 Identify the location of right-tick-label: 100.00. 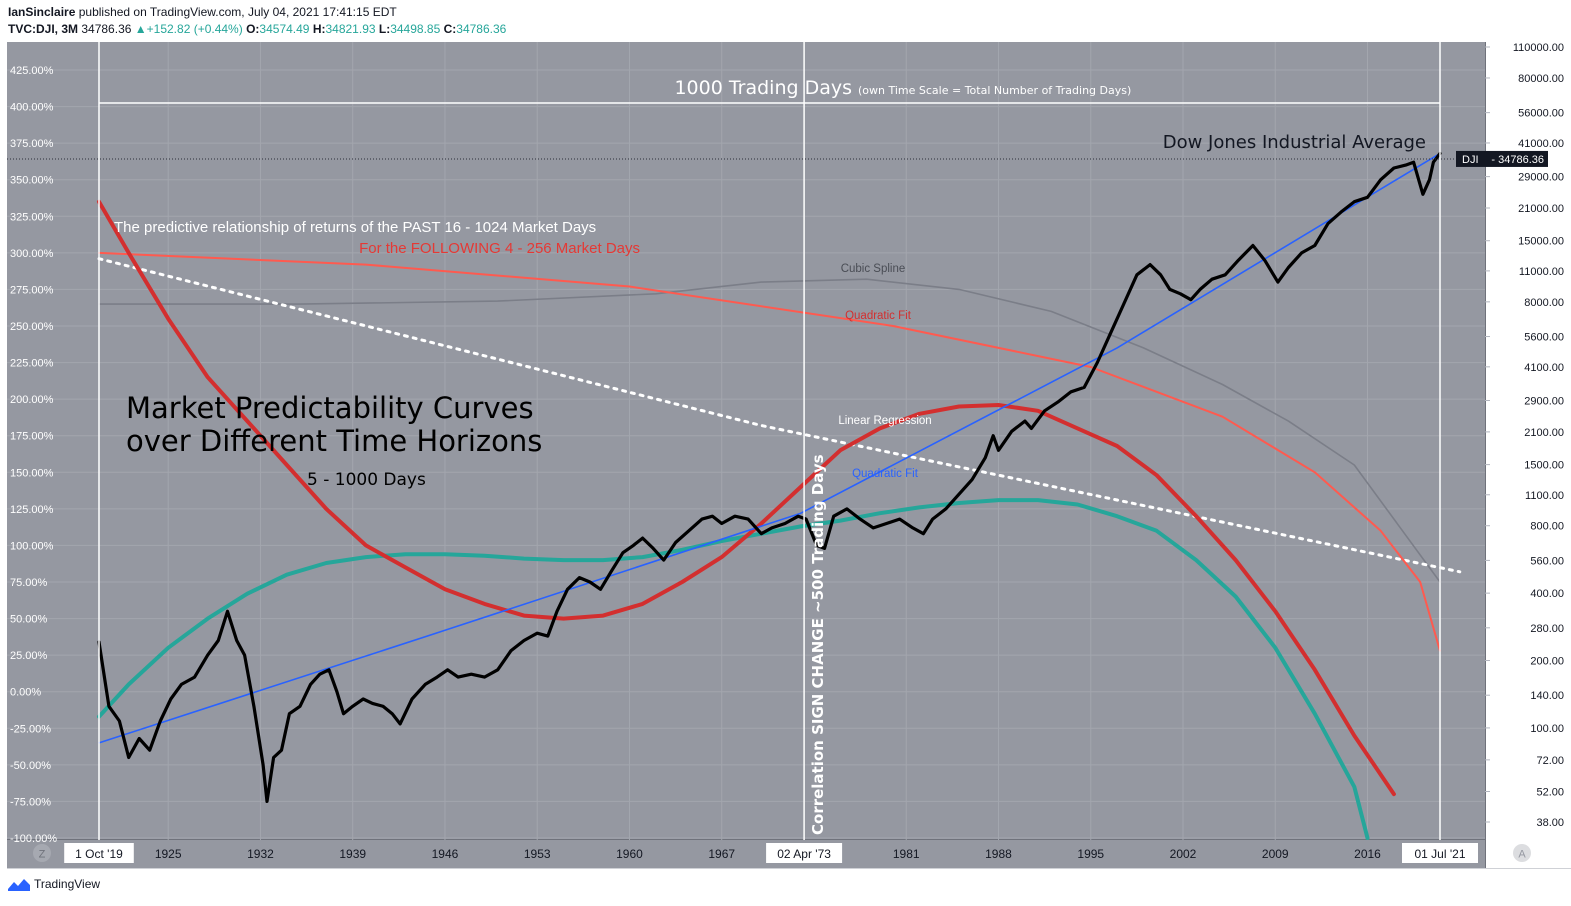
(1547, 729).